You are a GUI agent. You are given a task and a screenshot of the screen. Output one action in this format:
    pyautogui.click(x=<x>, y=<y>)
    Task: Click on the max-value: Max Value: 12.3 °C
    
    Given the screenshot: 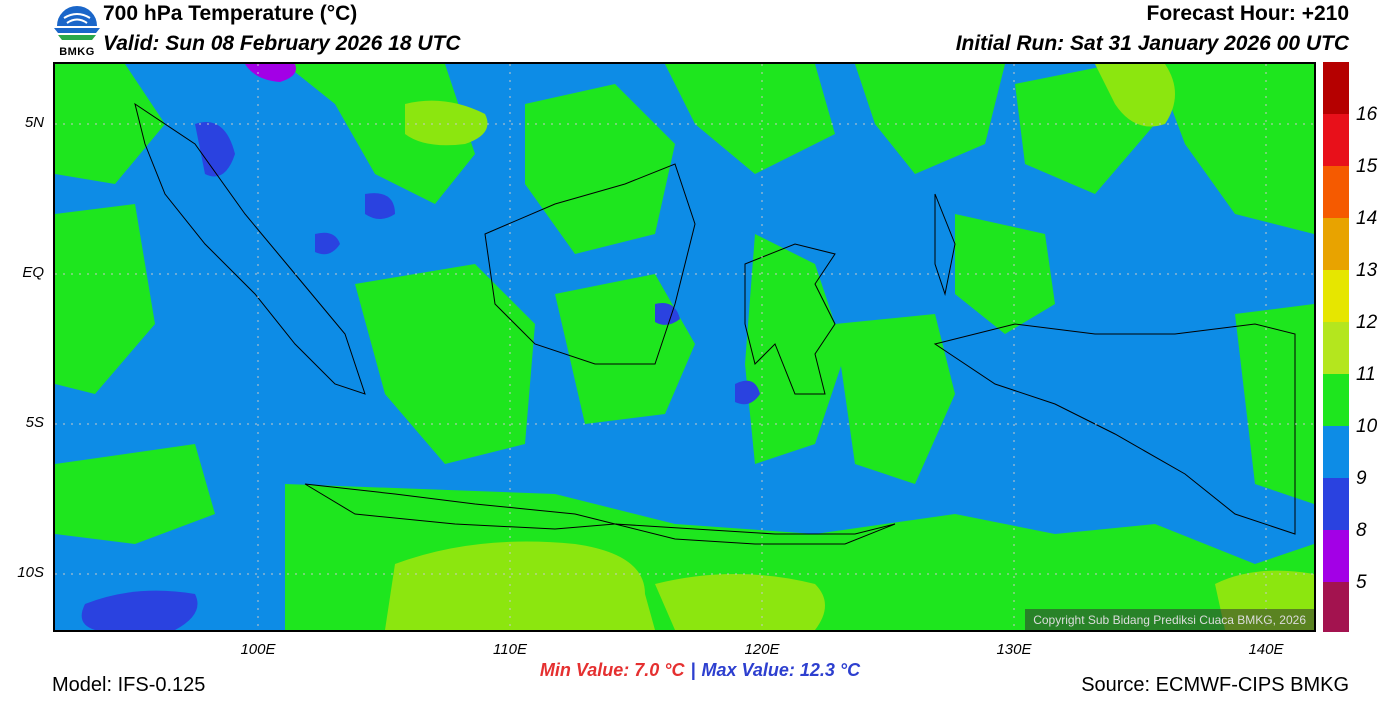 What is the action you would take?
    pyautogui.click(x=781, y=670)
    